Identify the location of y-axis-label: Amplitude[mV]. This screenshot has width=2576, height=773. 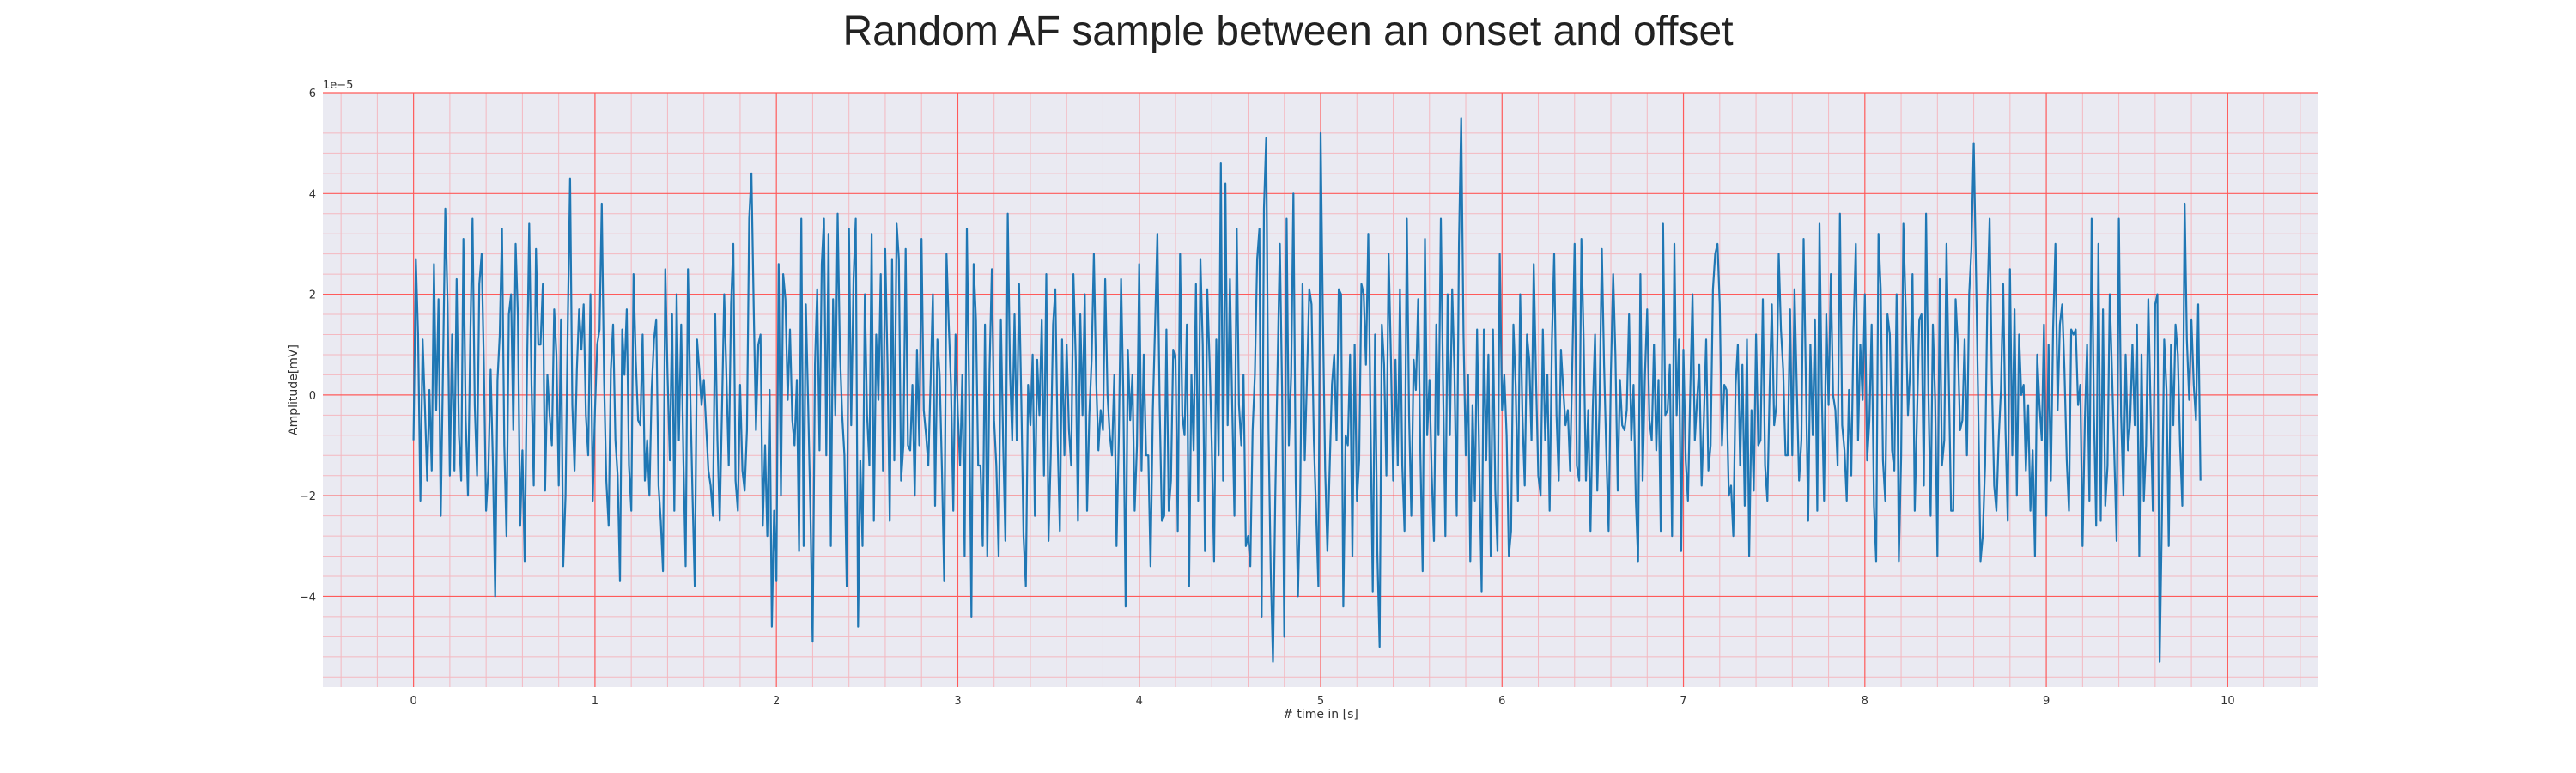
(294, 389).